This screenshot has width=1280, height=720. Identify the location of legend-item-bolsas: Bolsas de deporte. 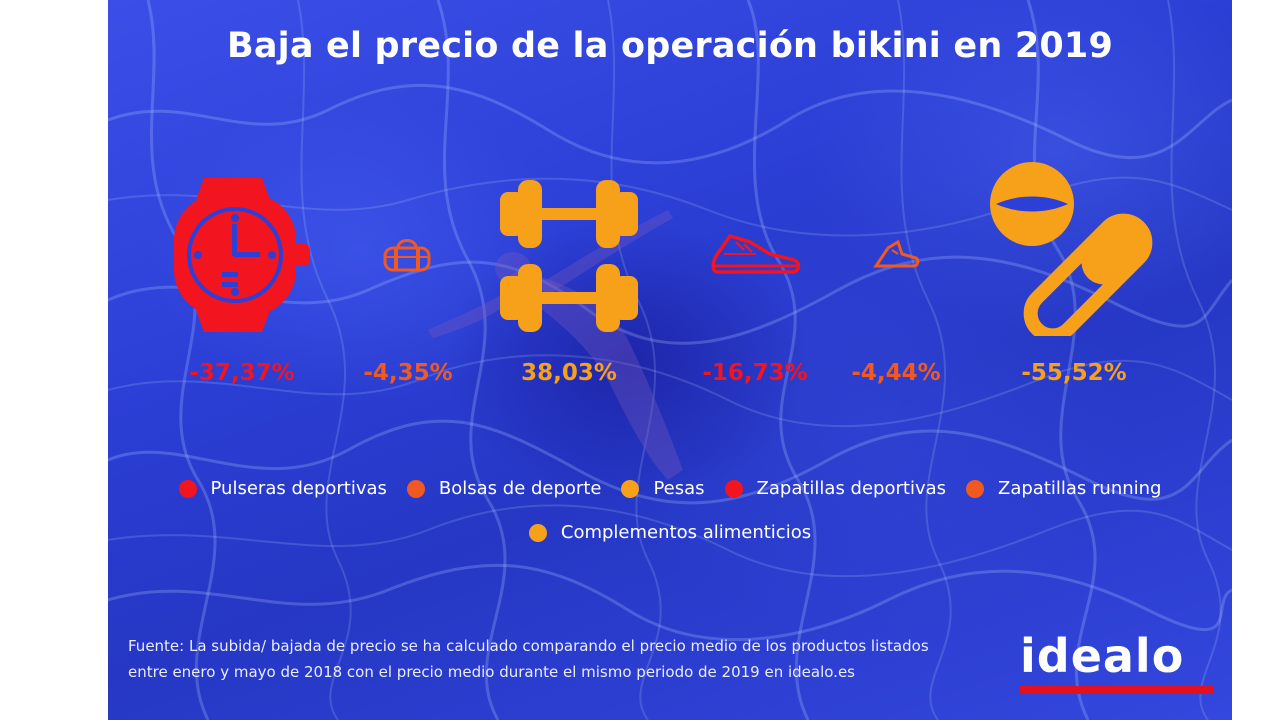
(504, 488).